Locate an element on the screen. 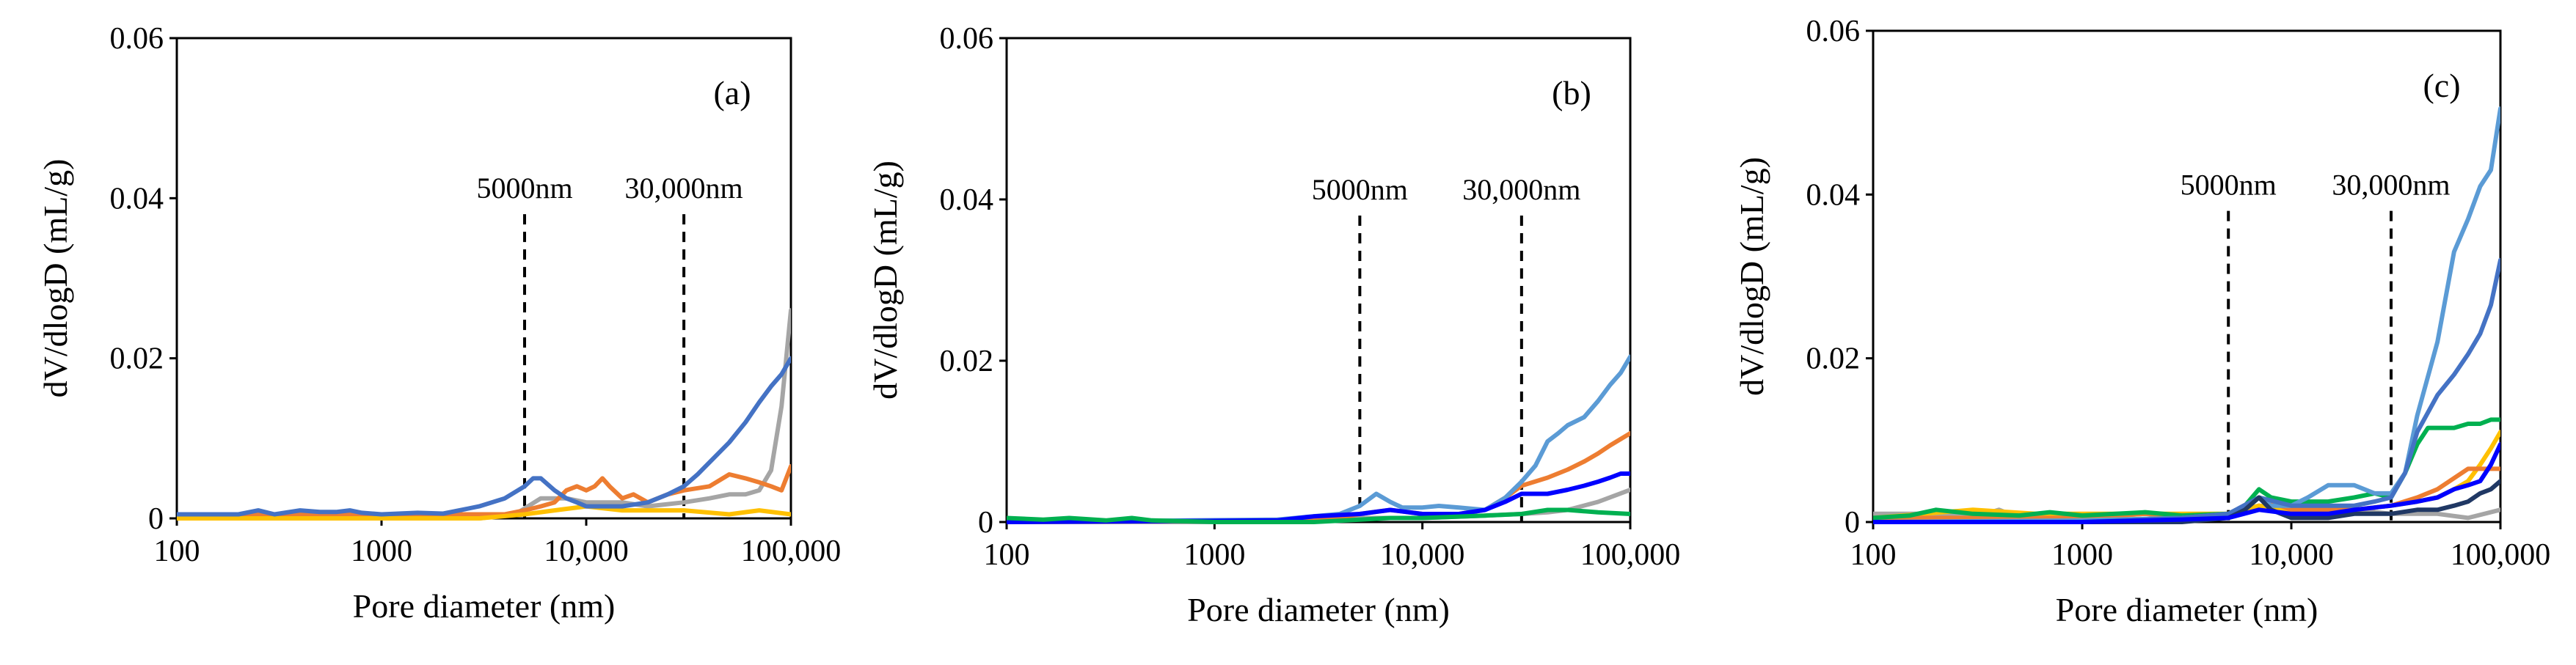  panel-label: (c) is located at coordinates (2442, 85).